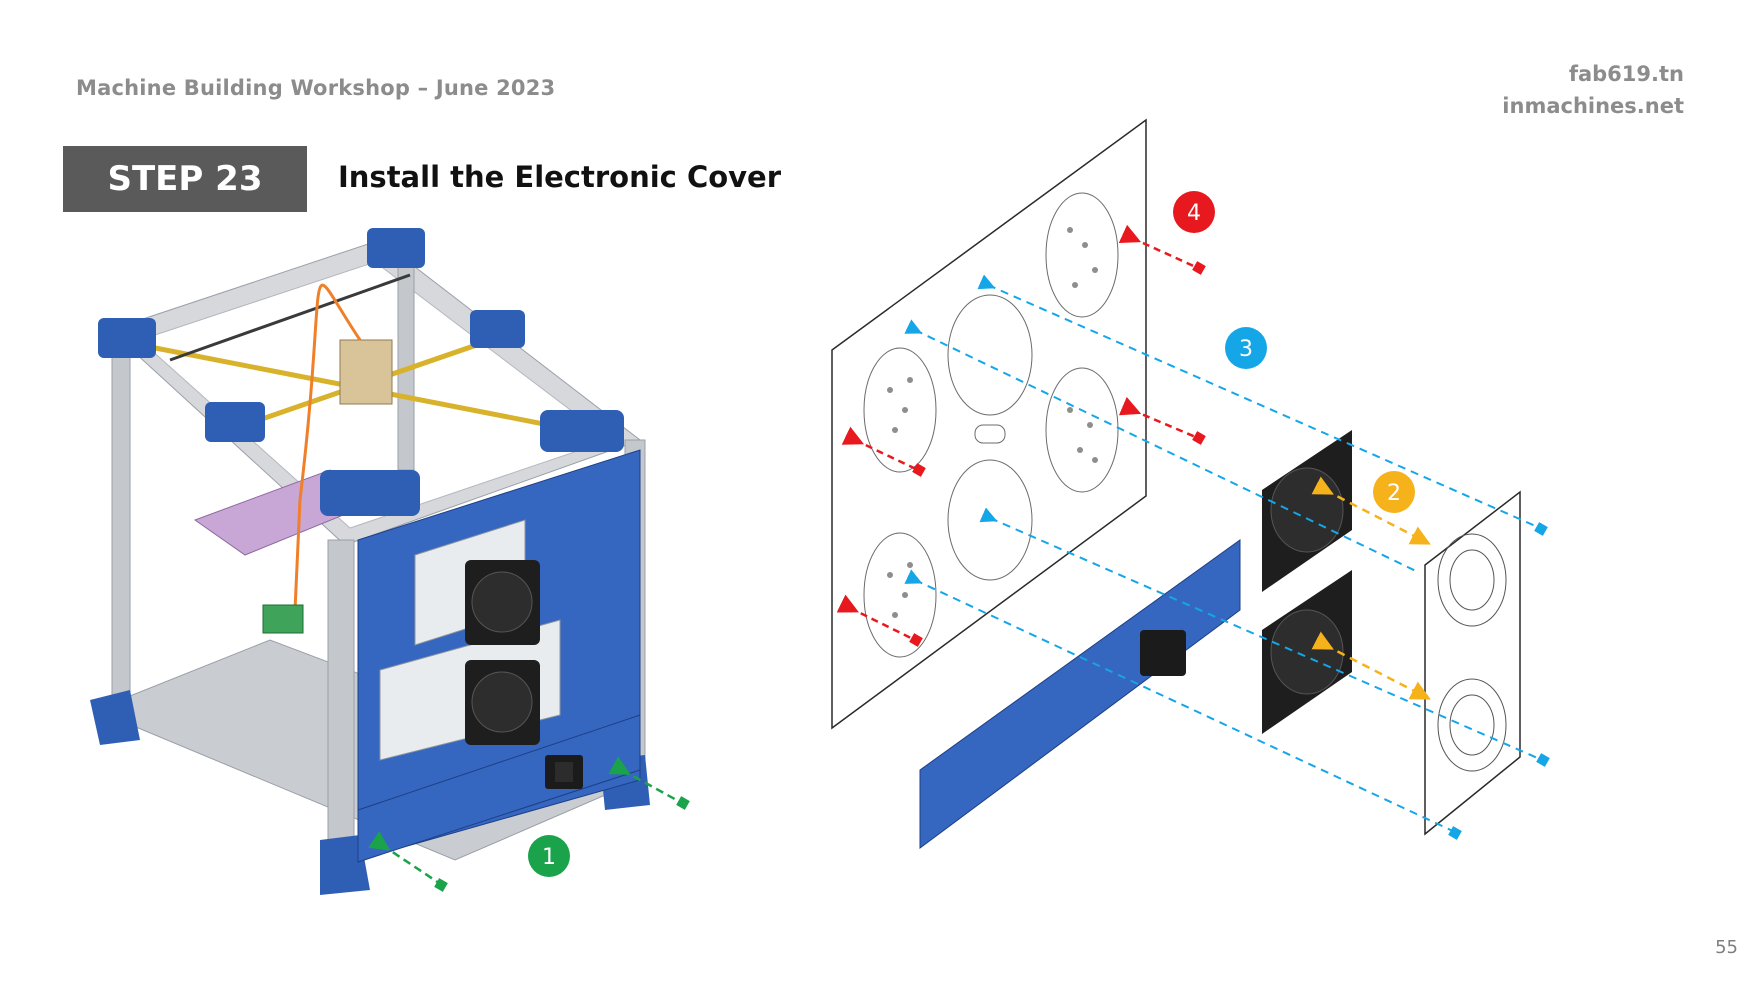 The height and width of the screenshot is (990, 1754). I want to click on gantry-belt, so click(290, 317).